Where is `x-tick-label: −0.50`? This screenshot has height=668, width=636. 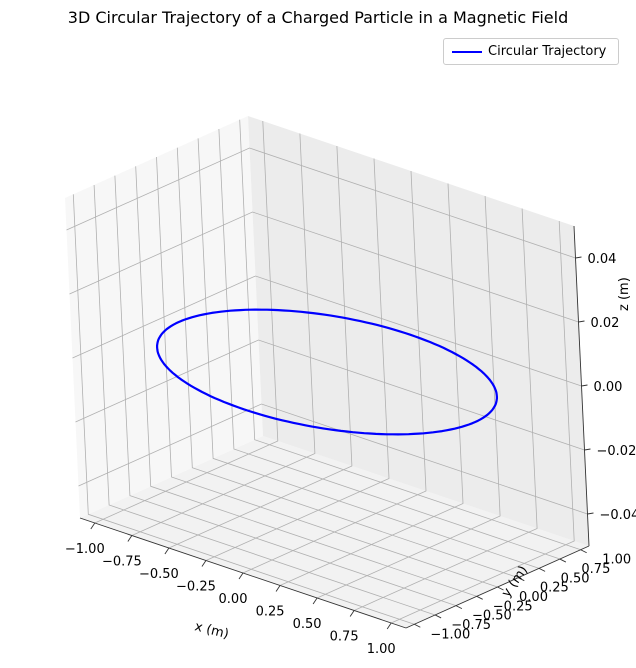
x-tick-label: −0.50 is located at coordinates (159, 574).